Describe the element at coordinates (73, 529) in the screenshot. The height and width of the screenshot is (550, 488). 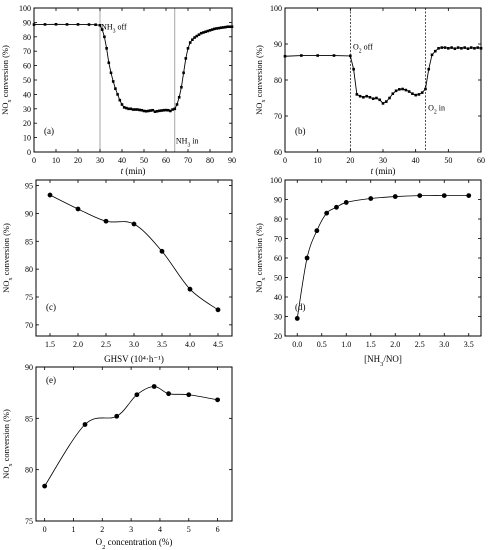
I see `x-tick-label: 1` at that location.